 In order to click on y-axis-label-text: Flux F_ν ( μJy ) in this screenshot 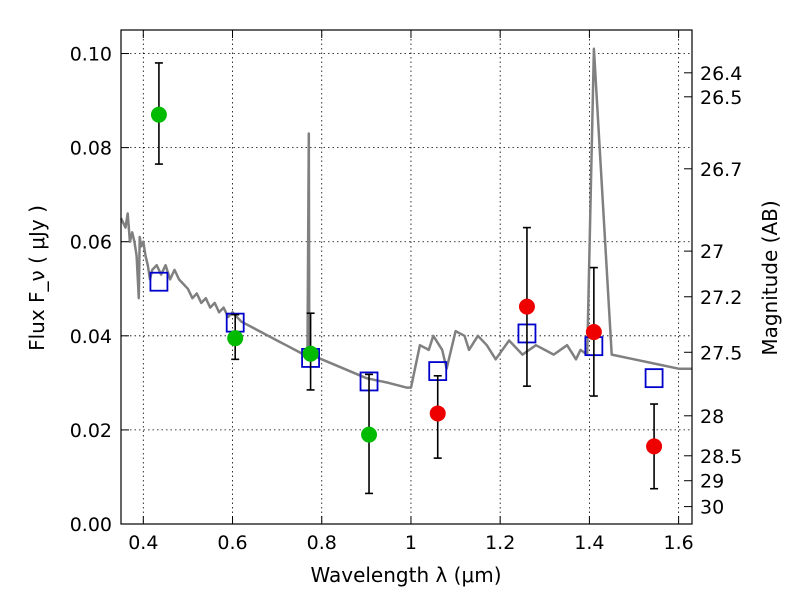, I will do `click(37, 278)`.